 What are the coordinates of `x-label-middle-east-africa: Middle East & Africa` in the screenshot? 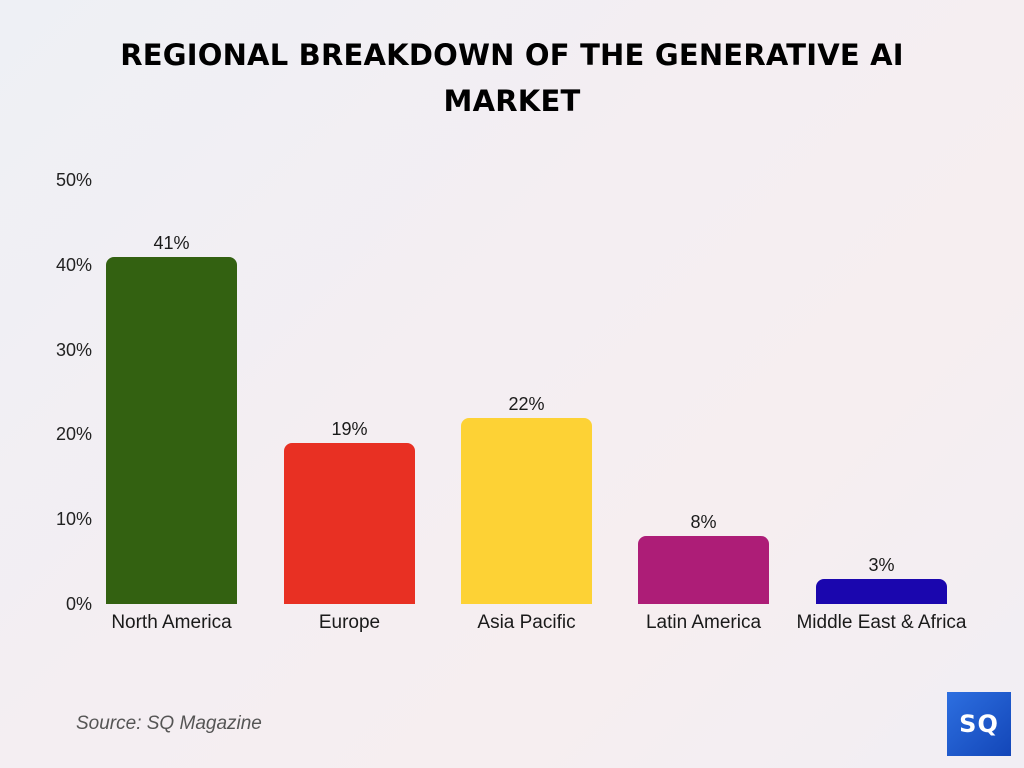 It's located at (881, 622).